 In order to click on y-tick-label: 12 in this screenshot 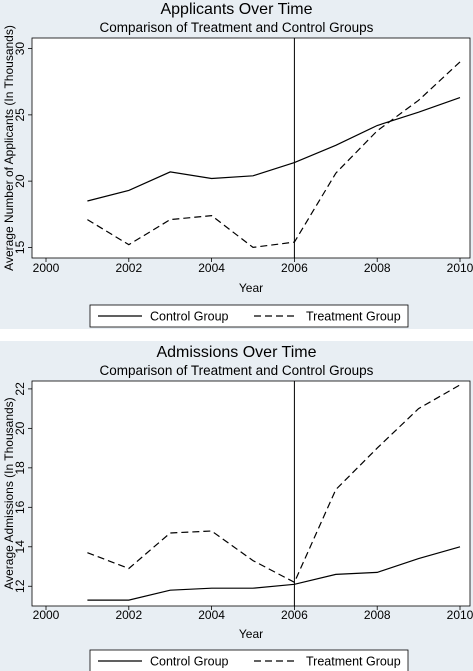, I will do `click(20, 586)`.